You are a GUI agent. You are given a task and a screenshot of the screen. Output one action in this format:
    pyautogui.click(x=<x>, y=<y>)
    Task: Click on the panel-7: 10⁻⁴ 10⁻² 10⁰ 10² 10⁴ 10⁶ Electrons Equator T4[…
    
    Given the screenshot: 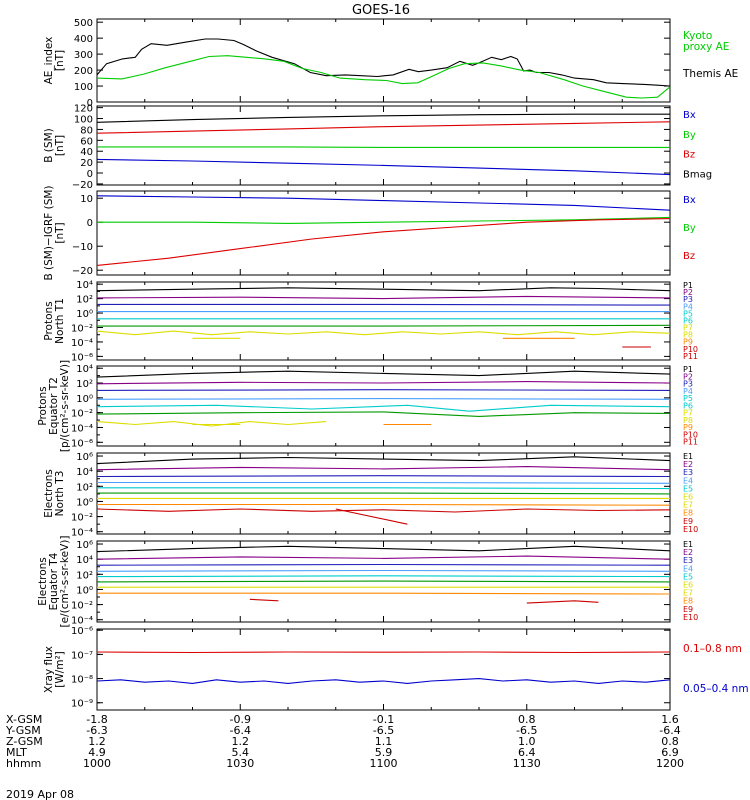 What is the action you would take?
    pyautogui.click(x=367, y=582)
    